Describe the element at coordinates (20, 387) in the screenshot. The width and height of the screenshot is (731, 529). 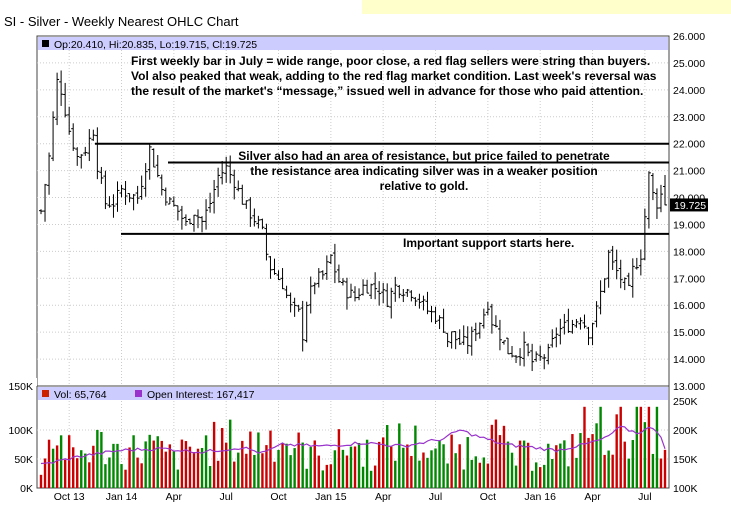
I see `volume-tick-label-left: 150K` at that location.